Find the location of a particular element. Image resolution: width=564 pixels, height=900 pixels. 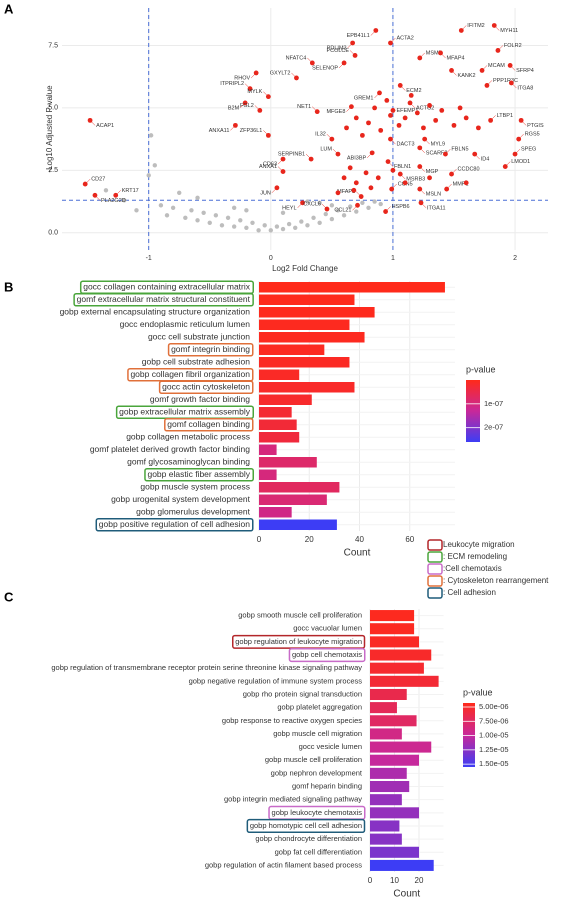

category-label: gobp elastic fiber assembly is located at coordinates (198, 474).